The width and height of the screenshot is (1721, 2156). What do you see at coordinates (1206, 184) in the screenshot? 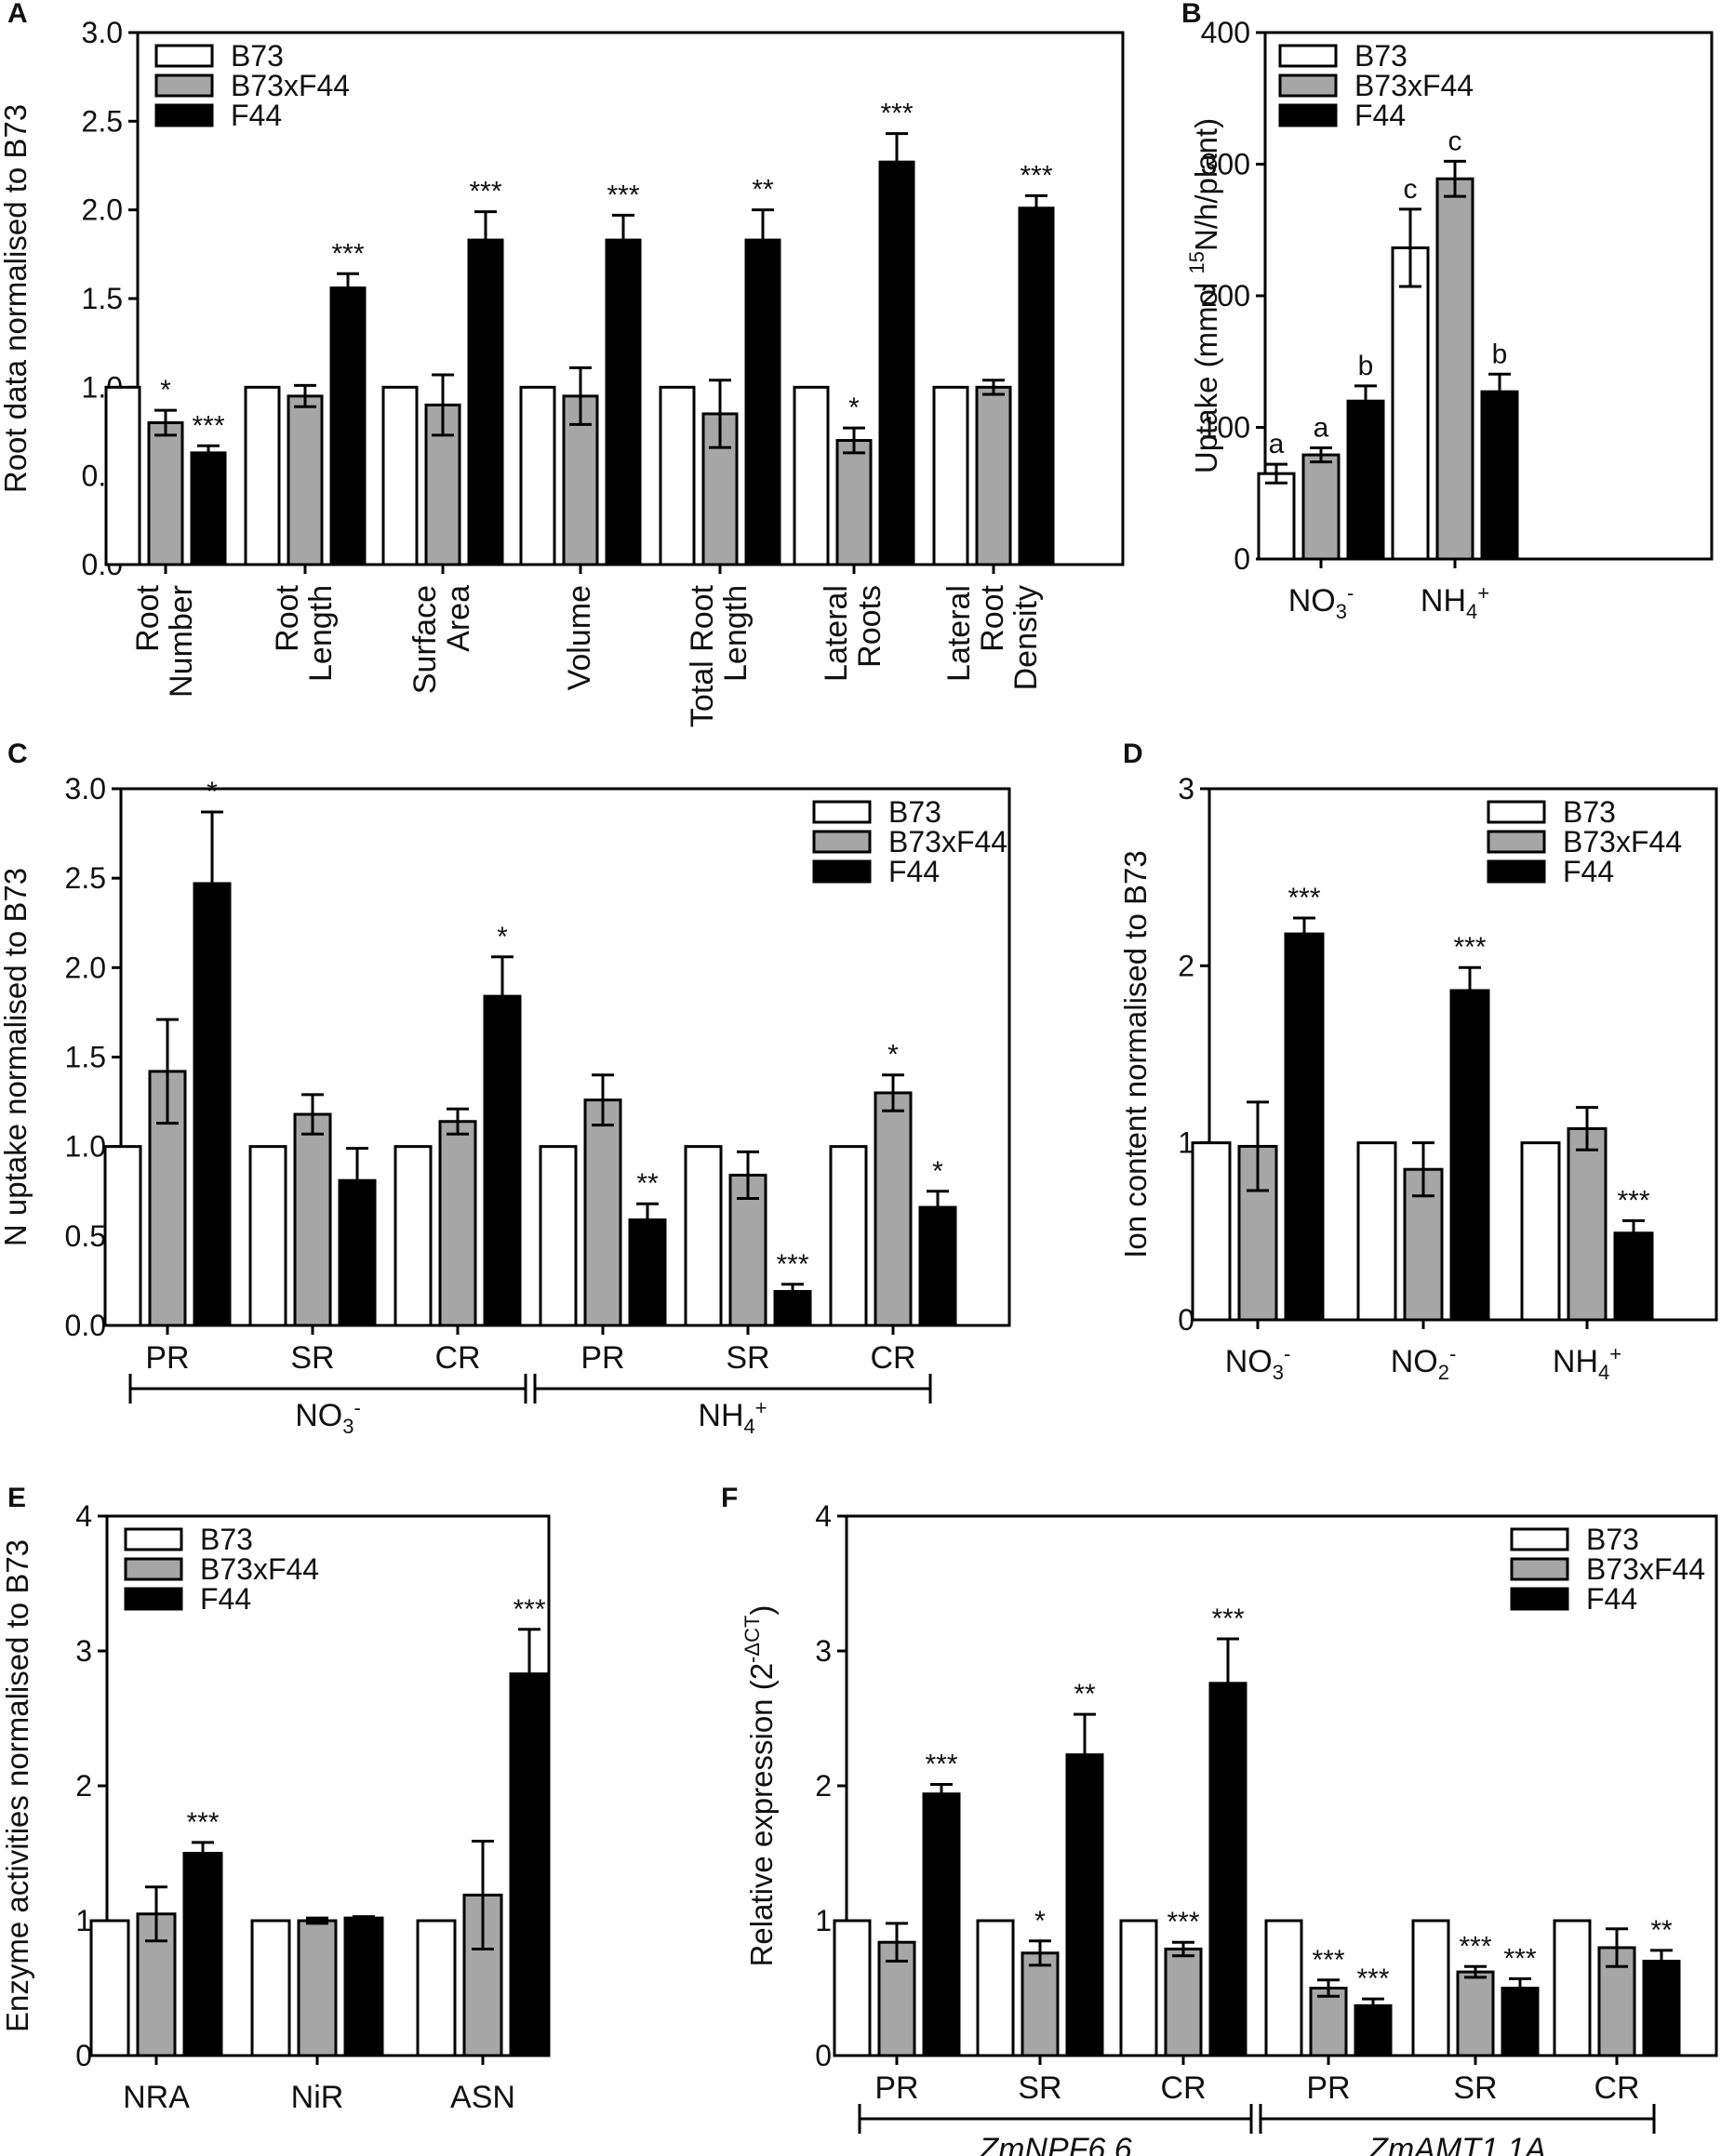
I see `y-axis-label-rest: N/h/plant)` at bounding box center [1206, 184].